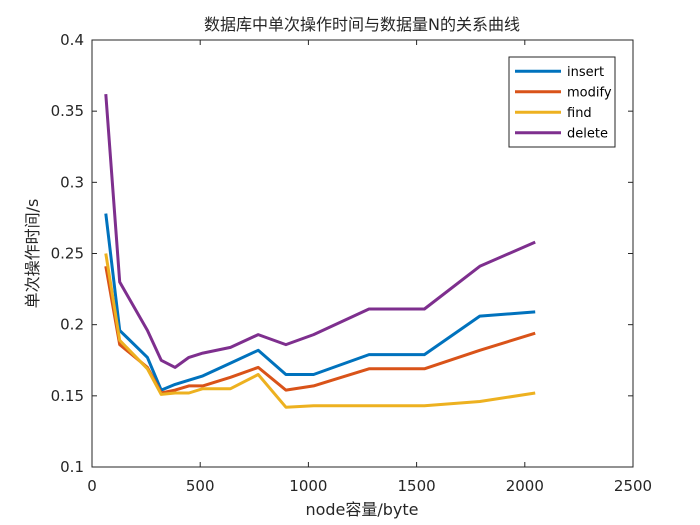 This screenshot has height=525, width=700. Describe the element at coordinates (633, 486) in the screenshot. I see `x-tick-label: 2500` at that location.